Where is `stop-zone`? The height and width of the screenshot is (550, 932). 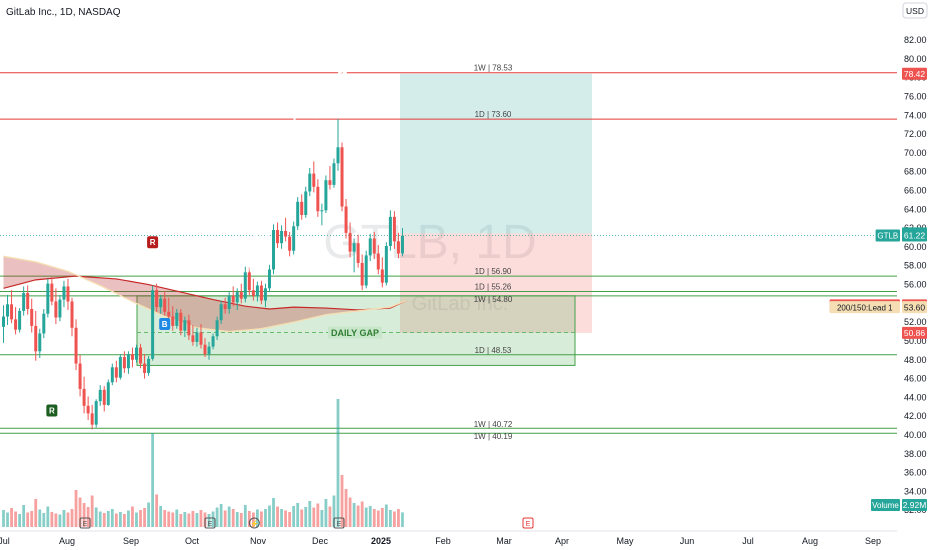
stop-zone is located at coordinates (496, 283).